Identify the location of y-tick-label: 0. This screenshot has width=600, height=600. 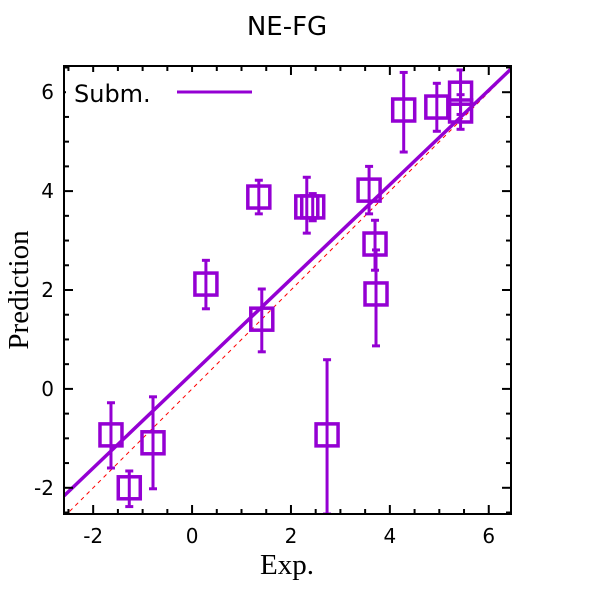
(47, 389).